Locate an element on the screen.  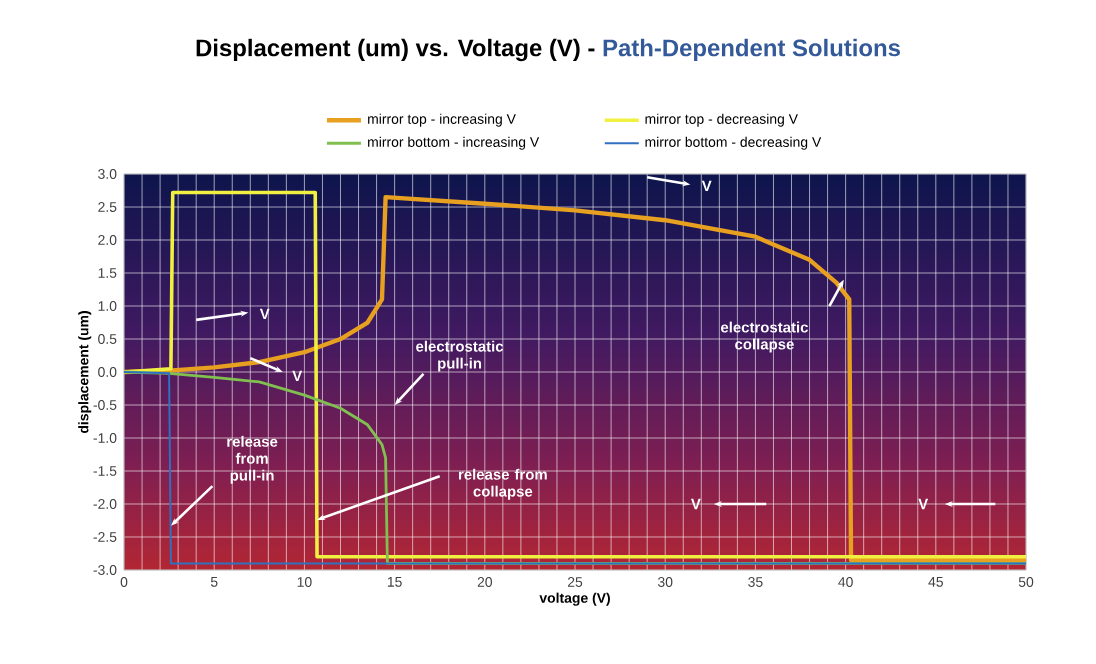
chart-subtitle: Path-Dependent Solutions is located at coordinates (751, 50).